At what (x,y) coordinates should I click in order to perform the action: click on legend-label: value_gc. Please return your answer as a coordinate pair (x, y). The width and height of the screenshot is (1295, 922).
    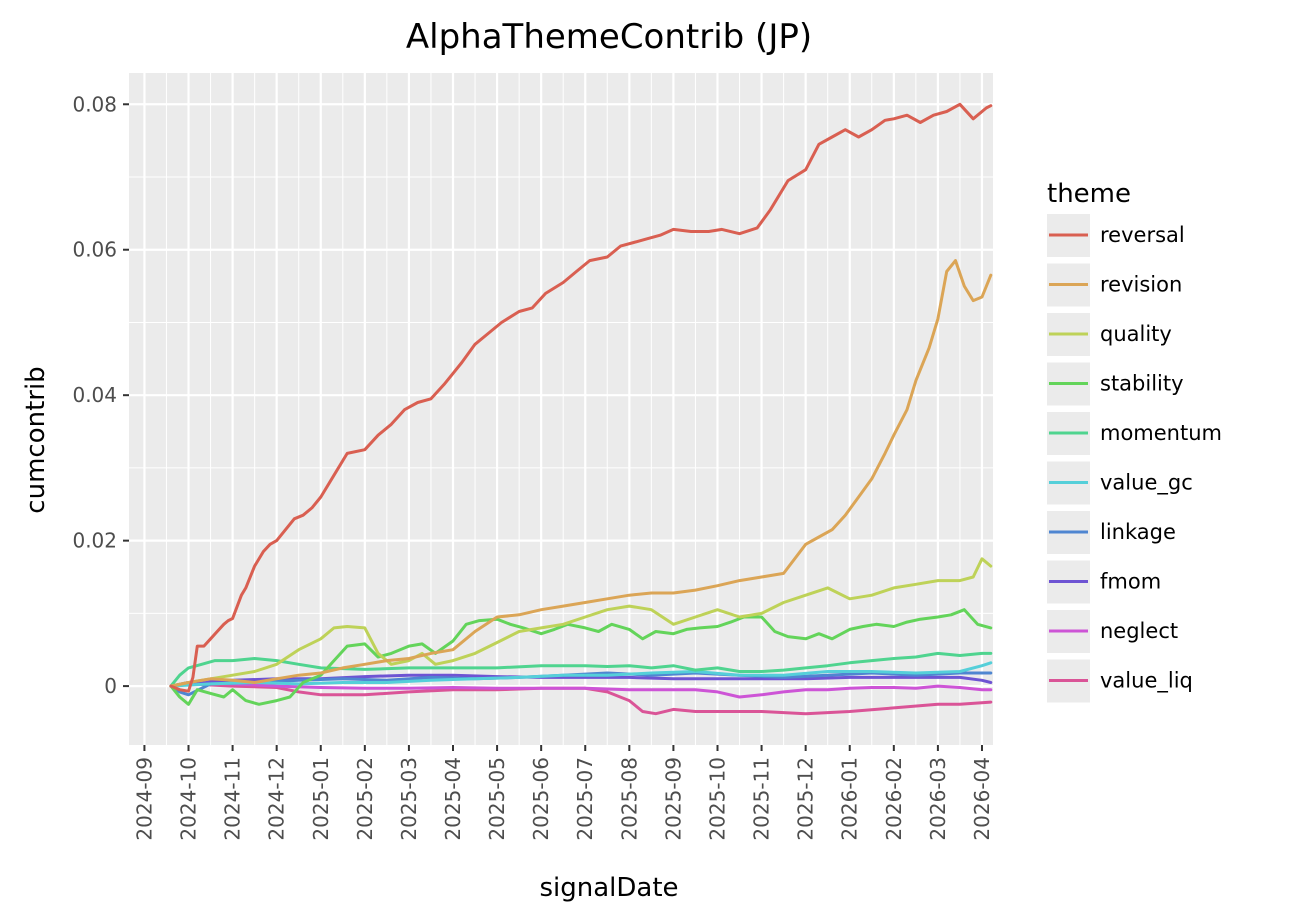
    Looking at the image, I should click on (1146, 483).